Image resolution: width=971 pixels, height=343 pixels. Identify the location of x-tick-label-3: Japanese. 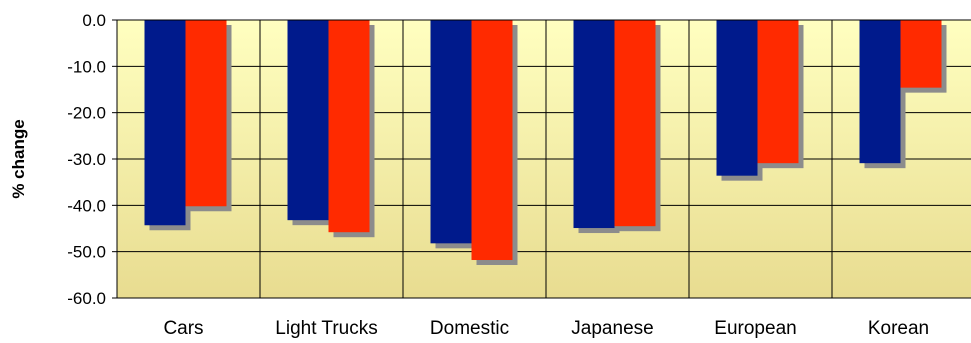
(612, 328).